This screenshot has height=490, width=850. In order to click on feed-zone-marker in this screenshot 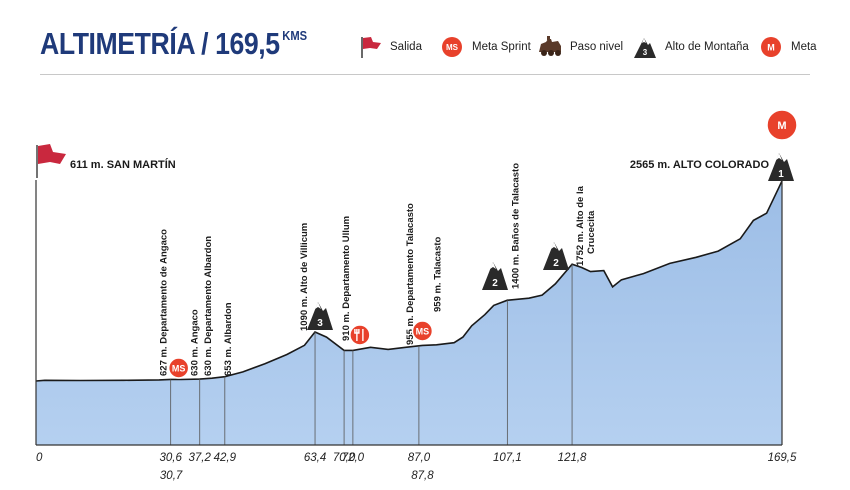, I will do `click(360, 335)`.